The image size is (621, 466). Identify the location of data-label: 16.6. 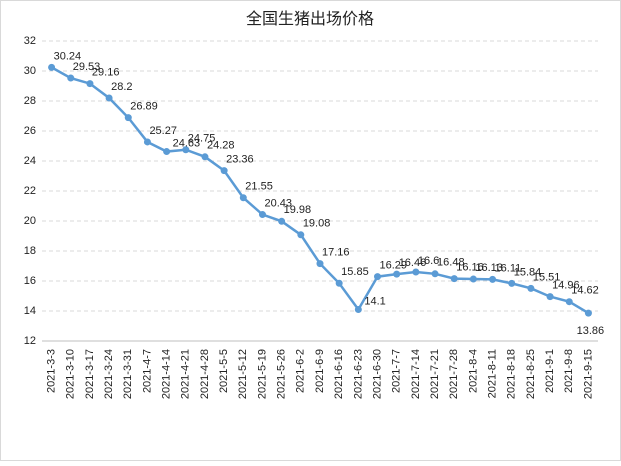
(428, 261).